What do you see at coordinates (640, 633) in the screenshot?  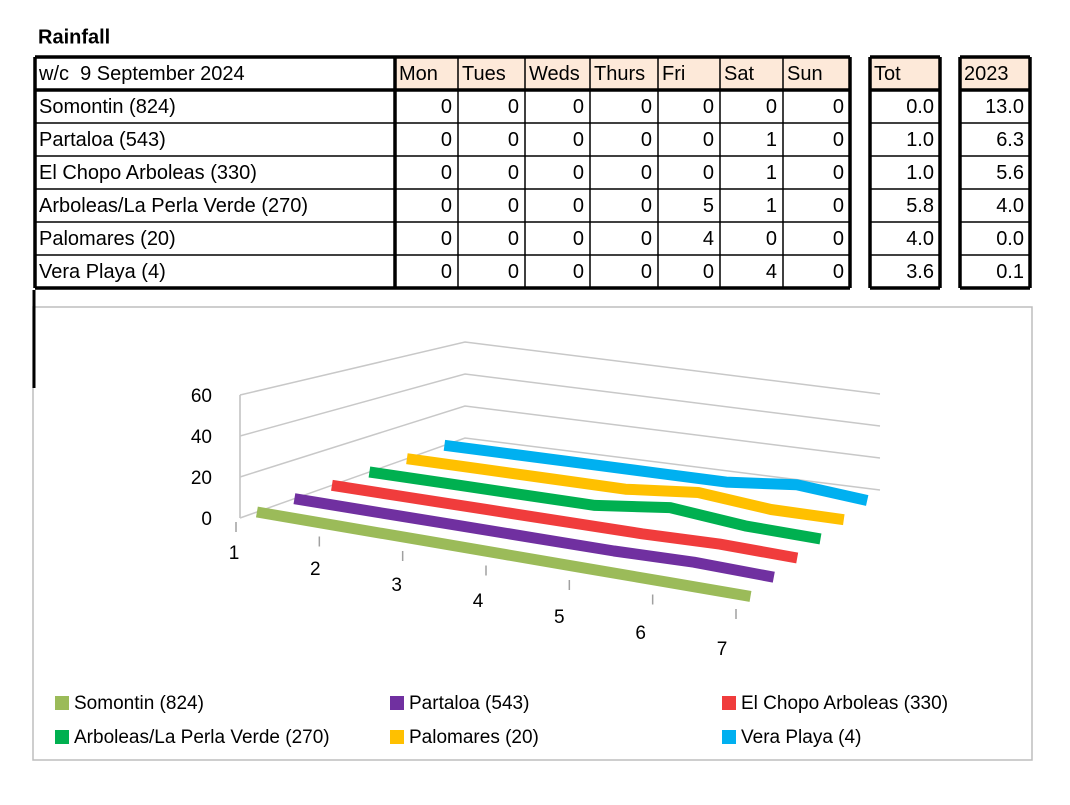 I see `x-tick-label: 6` at bounding box center [640, 633].